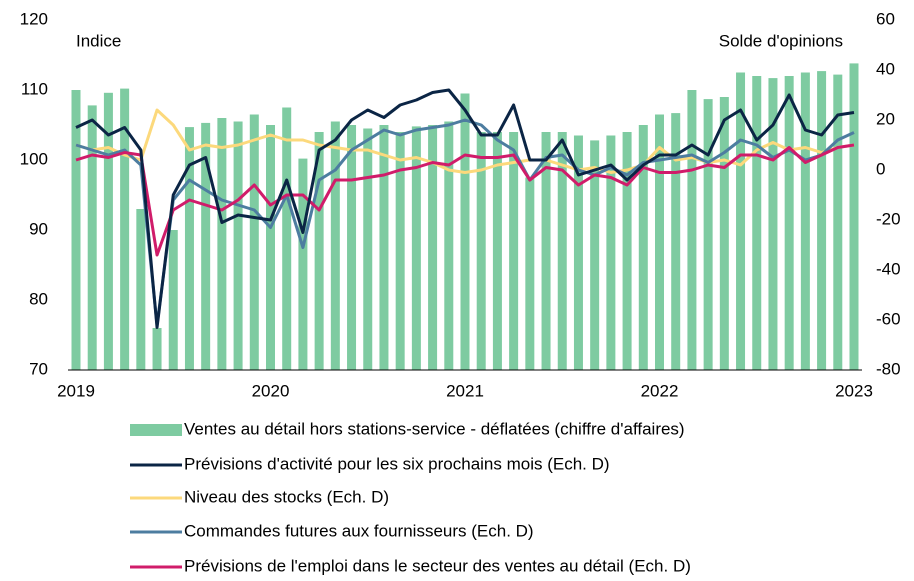 The image size is (914, 581). I want to click on left-axis-unit: Indice, so click(98, 40).